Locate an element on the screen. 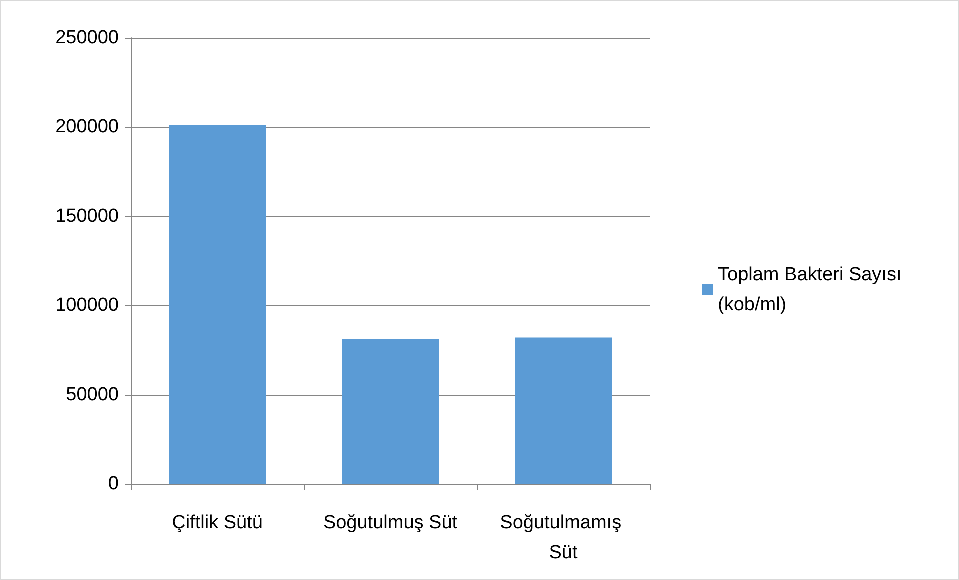 Image resolution: width=959 pixels, height=580 pixels. y-tick-label: 0 is located at coordinates (113, 484).